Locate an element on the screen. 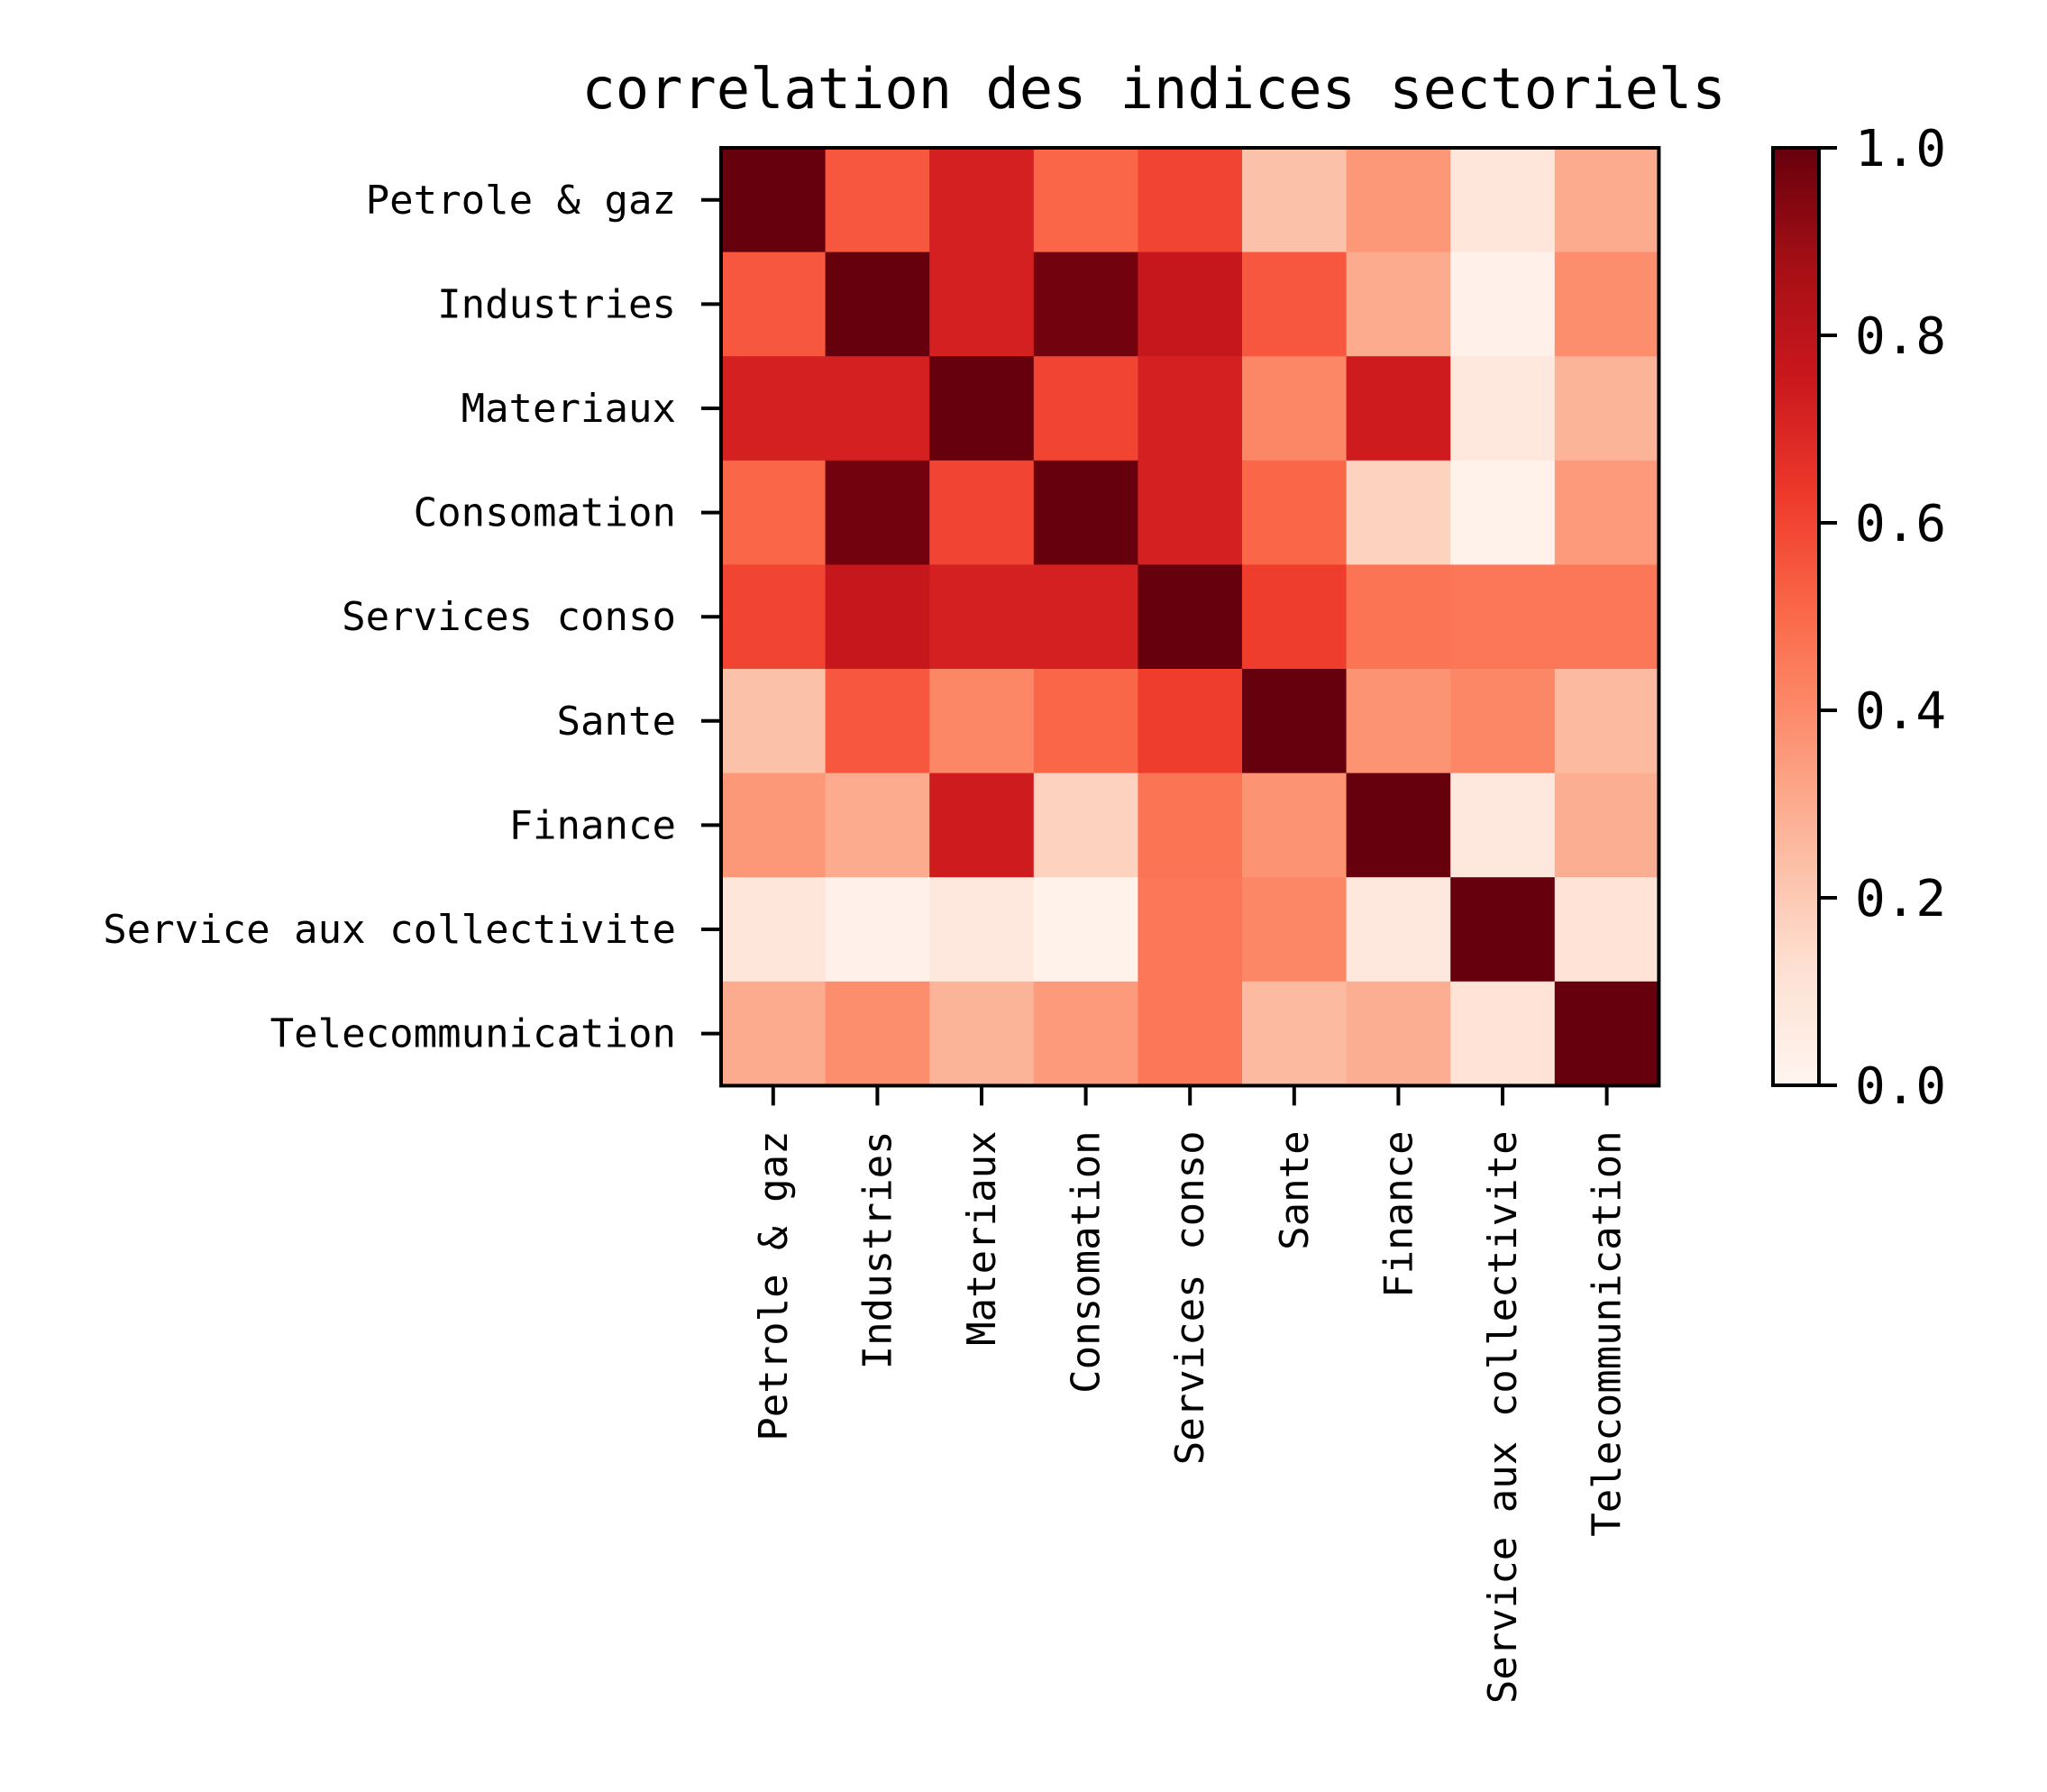  x-tick-label: Industries is located at coordinates (877, 1249).